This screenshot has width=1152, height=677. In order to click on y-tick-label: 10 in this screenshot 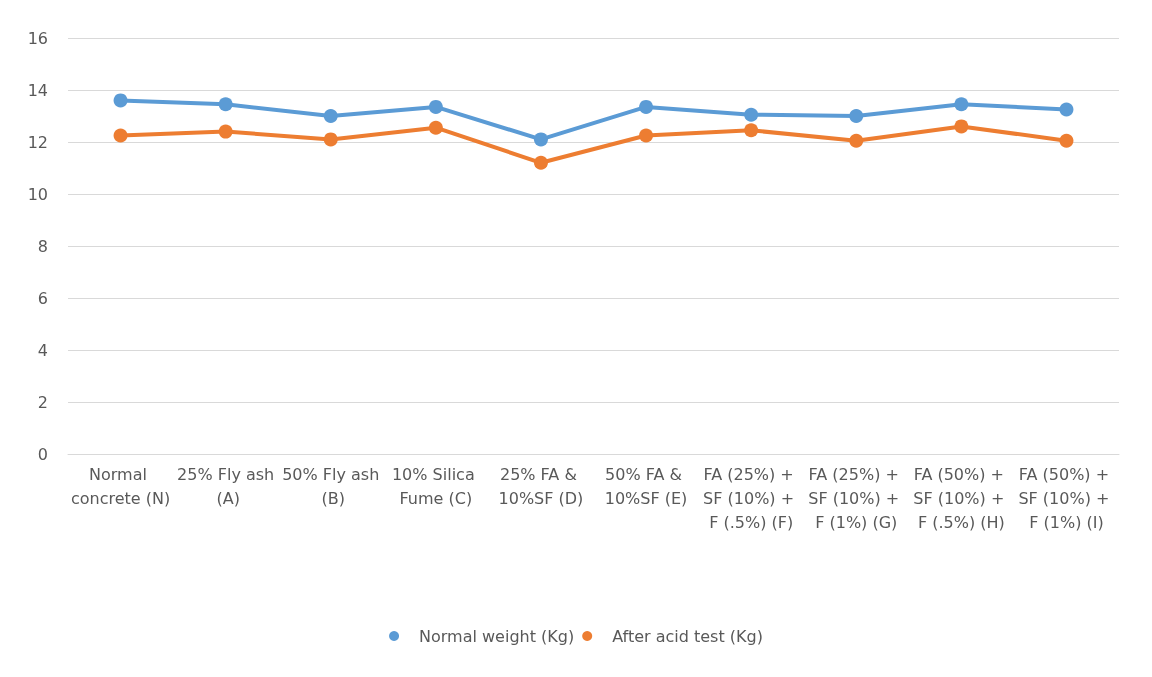, I will do `click(37, 194)`.